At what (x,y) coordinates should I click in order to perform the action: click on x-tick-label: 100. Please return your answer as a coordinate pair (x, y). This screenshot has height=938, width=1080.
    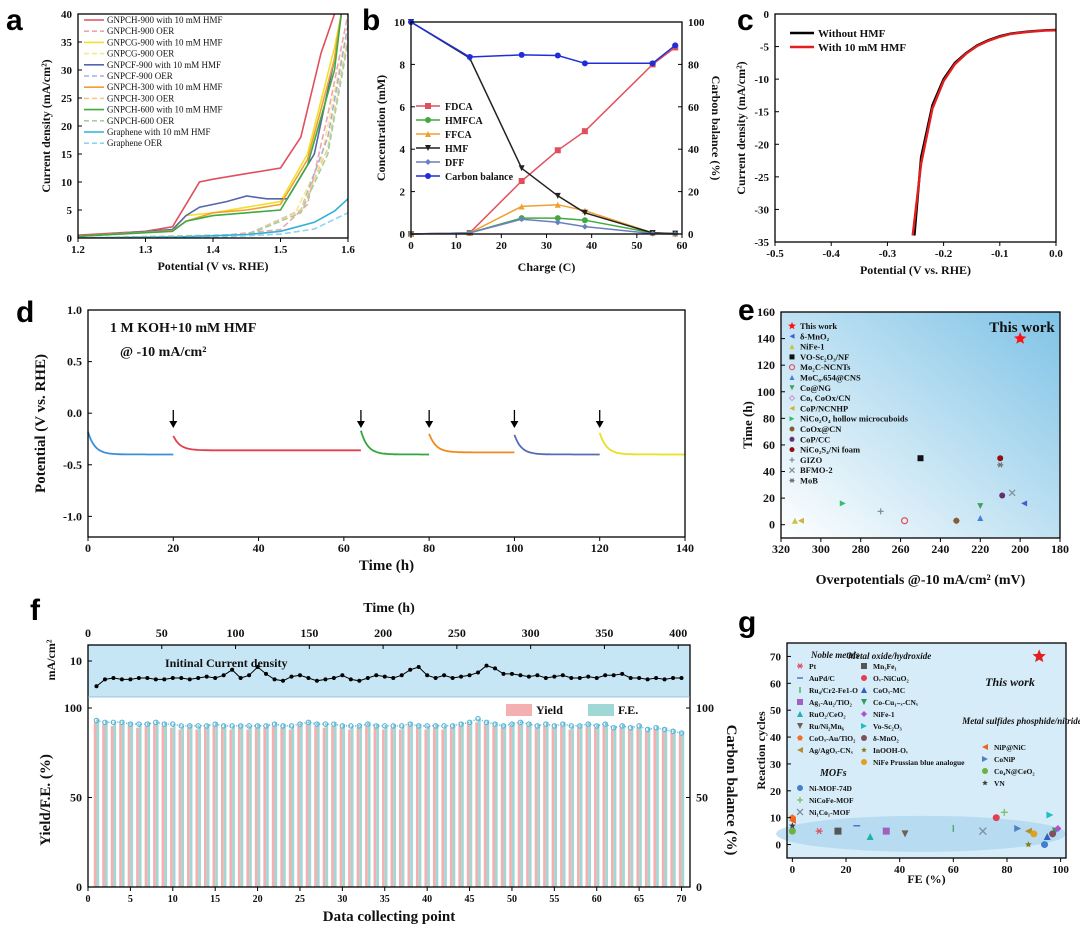
    Looking at the image, I should click on (1060, 870).